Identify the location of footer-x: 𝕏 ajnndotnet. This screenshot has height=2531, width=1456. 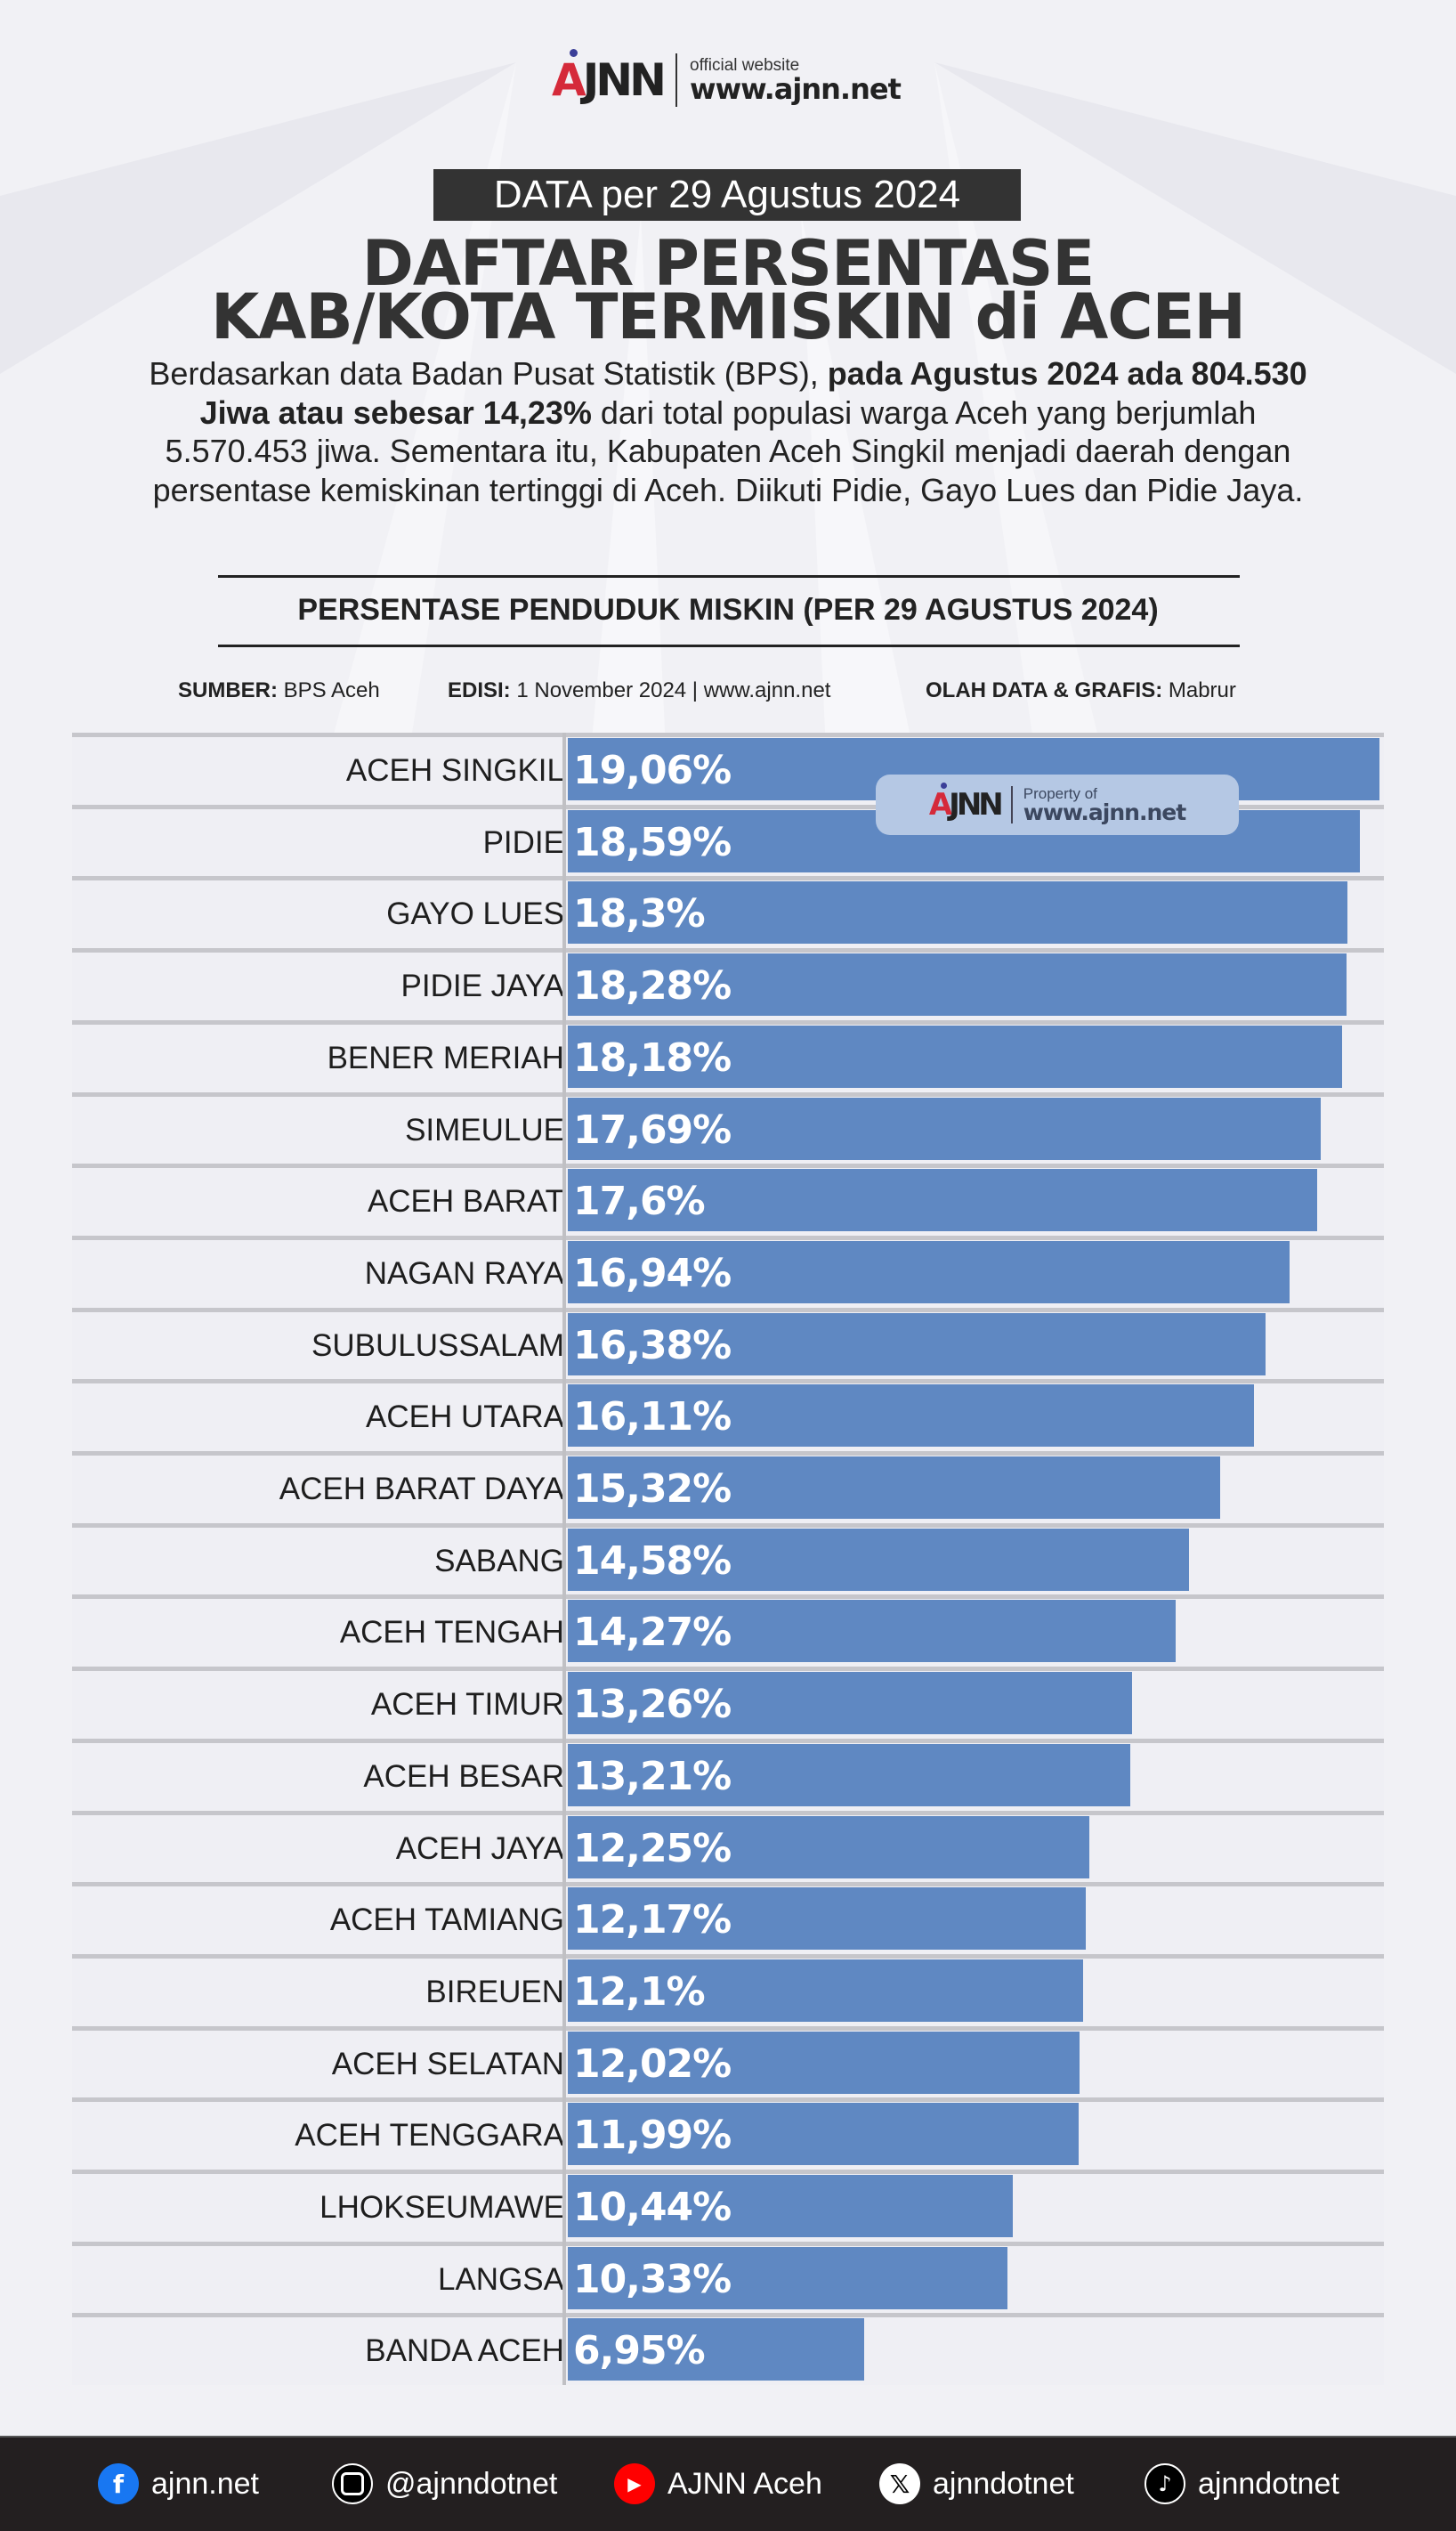
(976, 2484).